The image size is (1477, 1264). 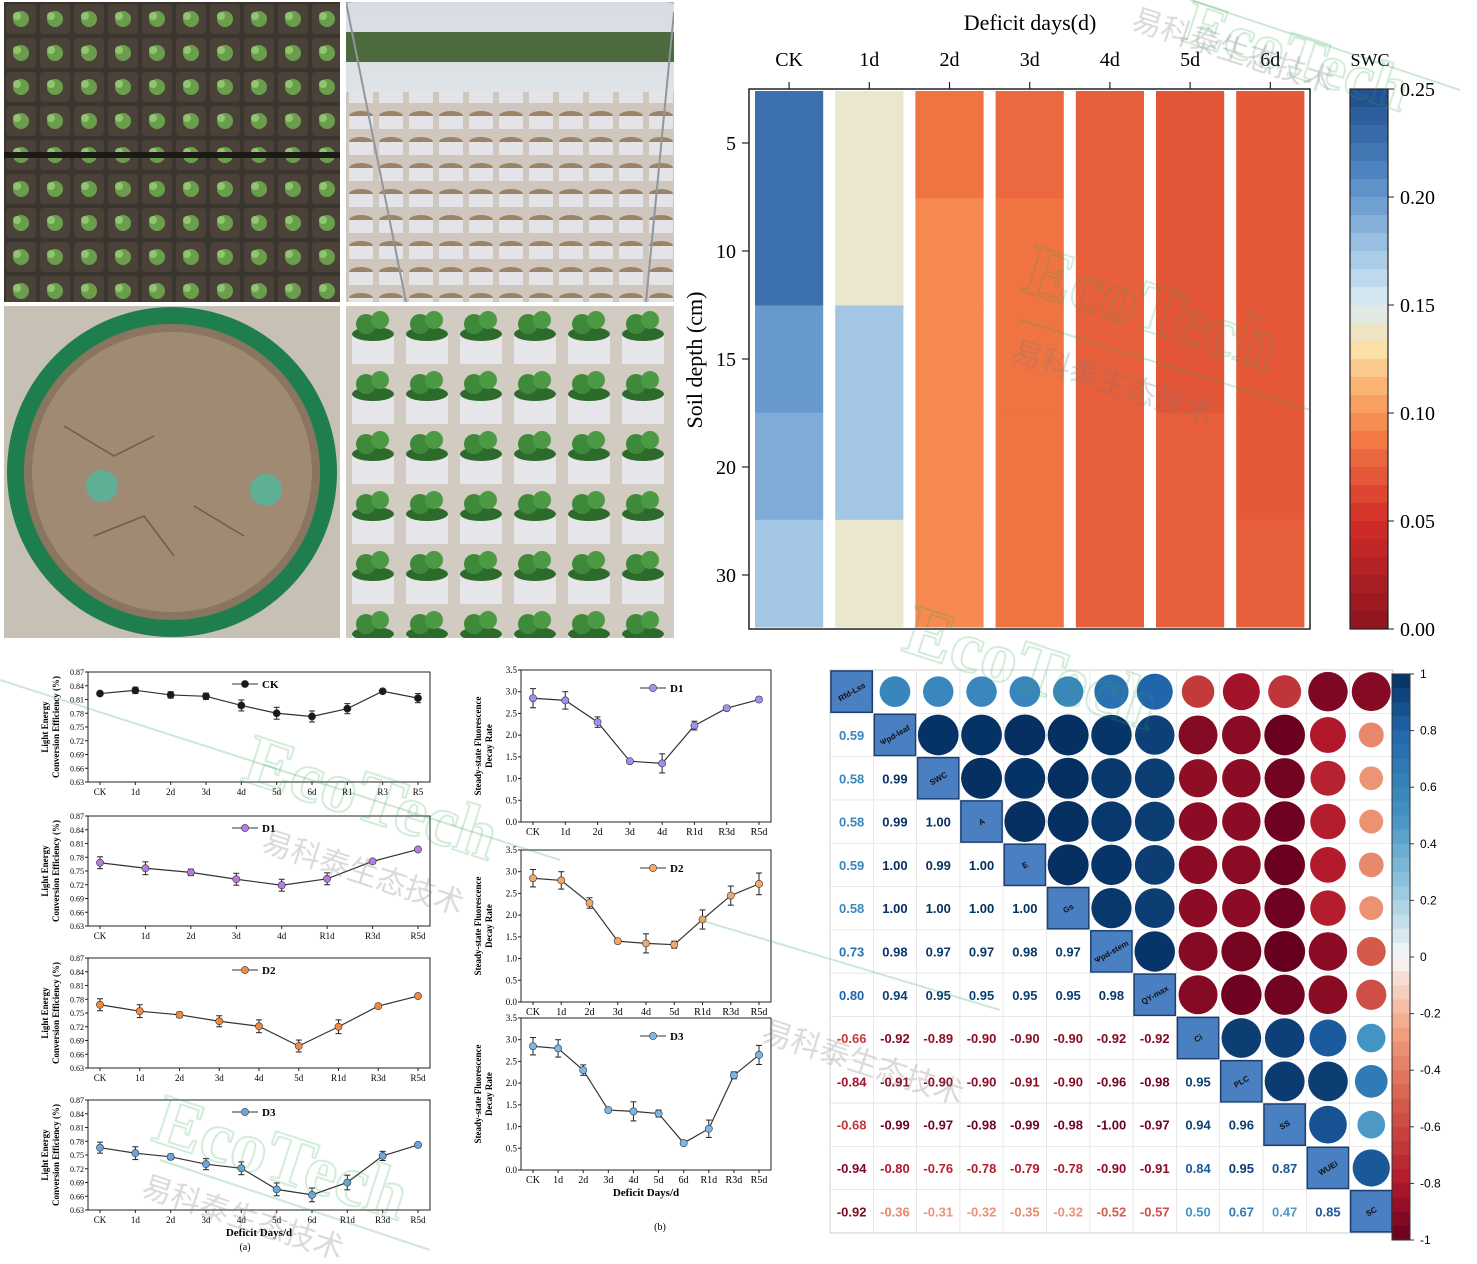 What do you see at coordinates (347, 792) in the screenshot?
I see `subplot-xtick-label: R1` at bounding box center [347, 792].